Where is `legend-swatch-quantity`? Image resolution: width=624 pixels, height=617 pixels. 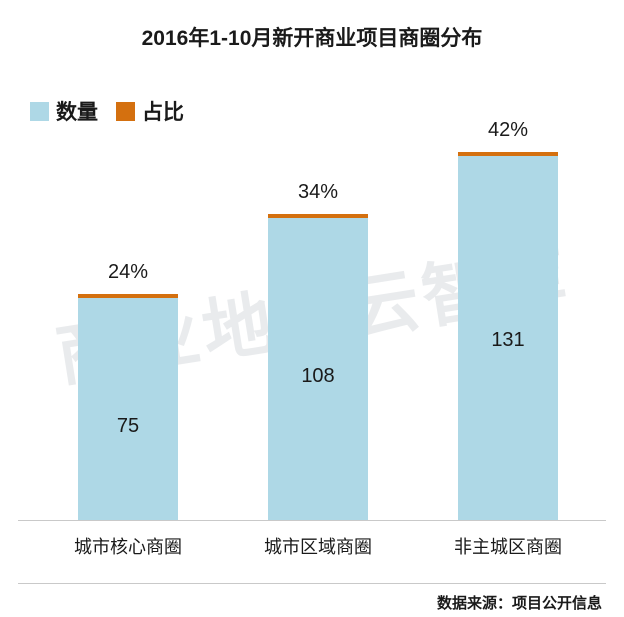
legend-swatch-quantity is located at coordinates (39, 111).